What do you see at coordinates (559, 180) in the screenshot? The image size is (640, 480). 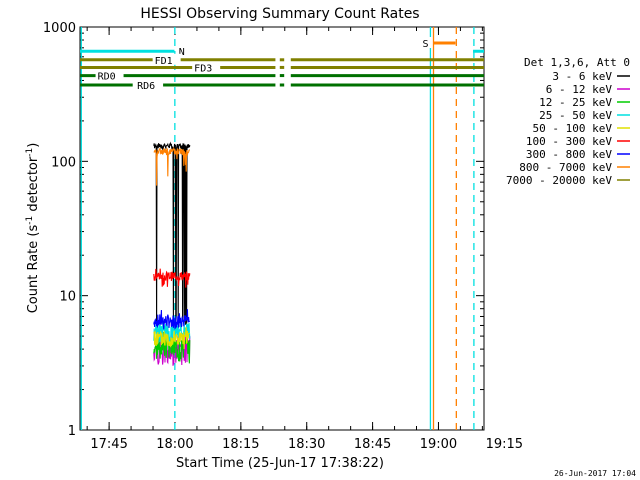 I see `legend-entry-label: 7000 - 20000 keV` at bounding box center [559, 180].